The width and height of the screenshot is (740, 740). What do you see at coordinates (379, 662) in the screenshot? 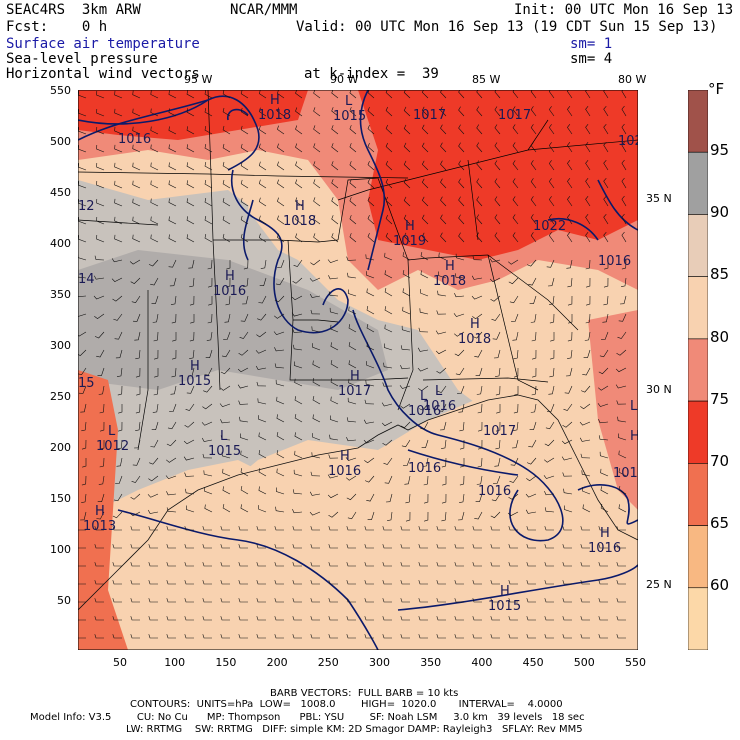
I see `x-tick-label: 300` at bounding box center [379, 662].